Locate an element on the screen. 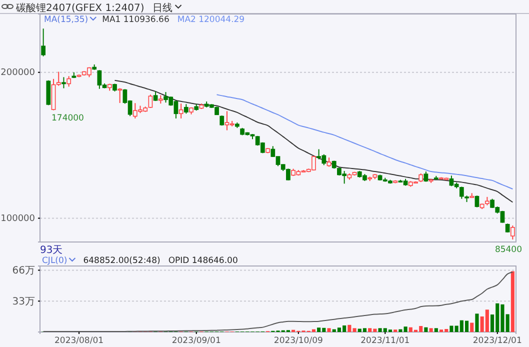 The width and height of the screenshot is (529, 347). text: 93天 is located at coordinates (51, 250).